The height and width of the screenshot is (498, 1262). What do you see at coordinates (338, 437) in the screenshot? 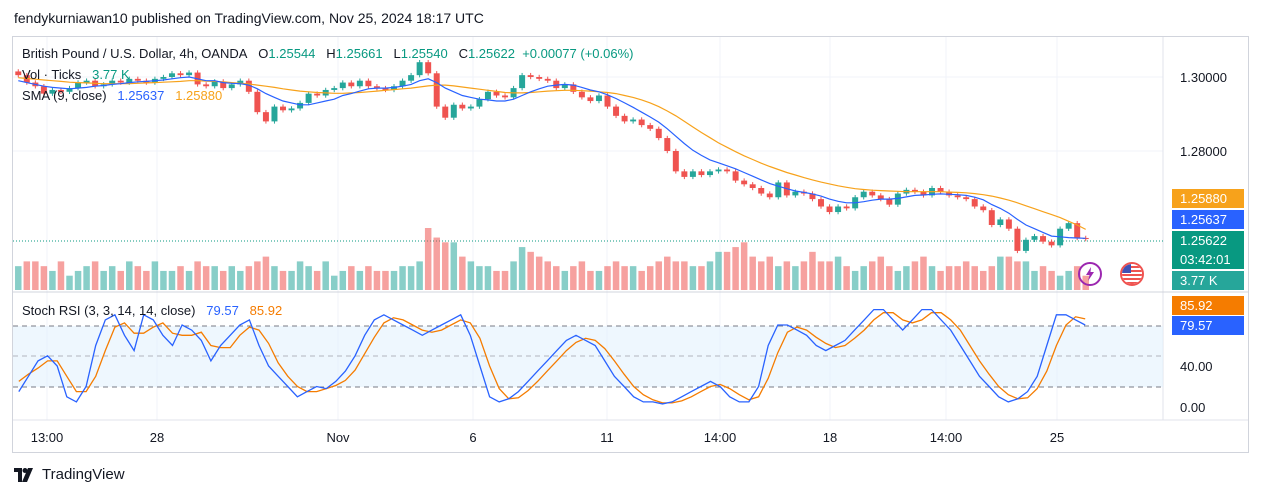
I see `time-tick-label: Nov` at bounding box center [338, 437].